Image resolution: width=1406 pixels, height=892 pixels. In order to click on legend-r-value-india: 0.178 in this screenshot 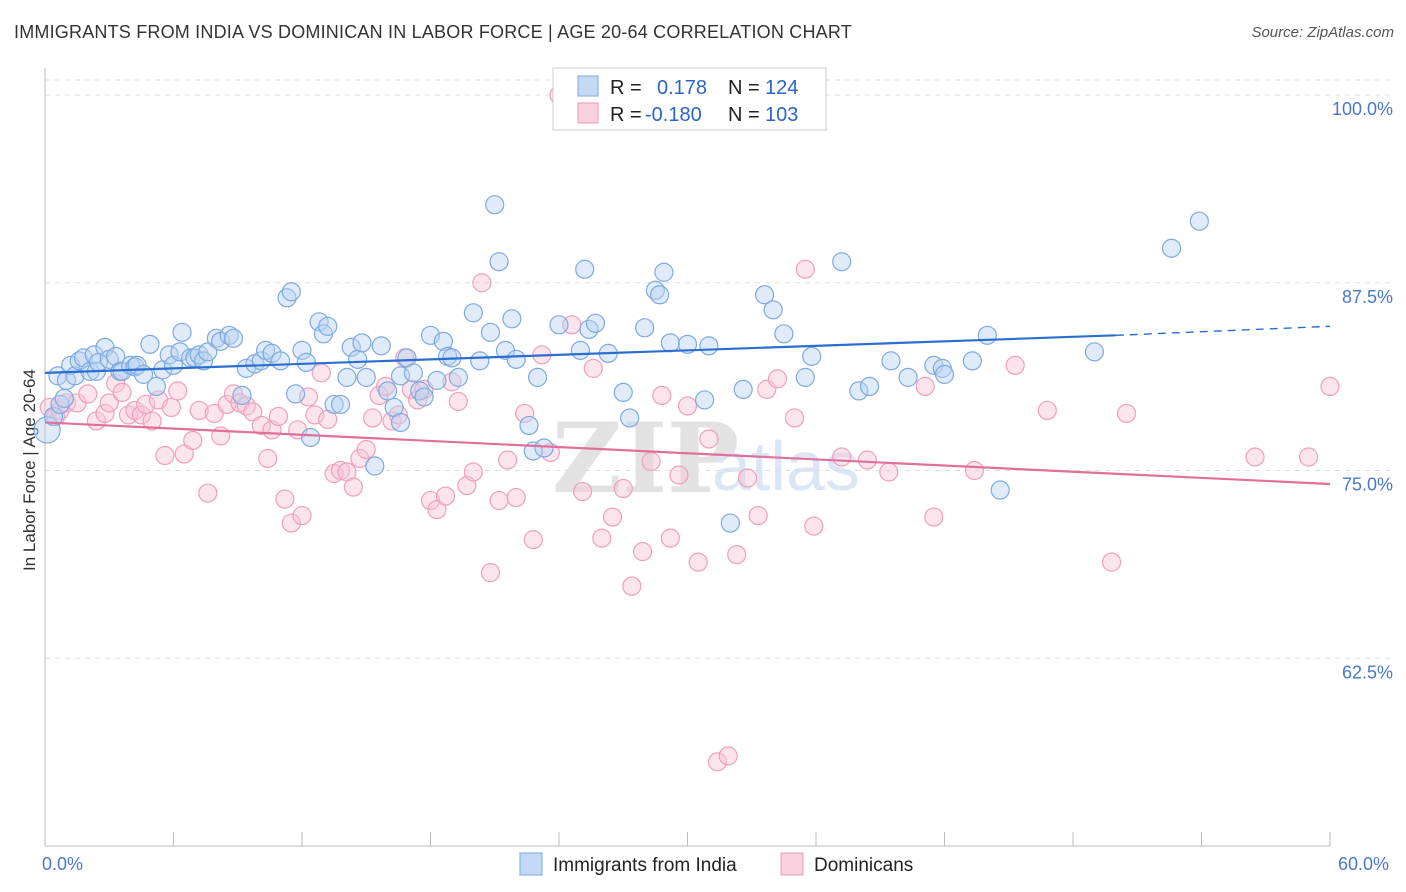, I will do `click(682, 88)`.